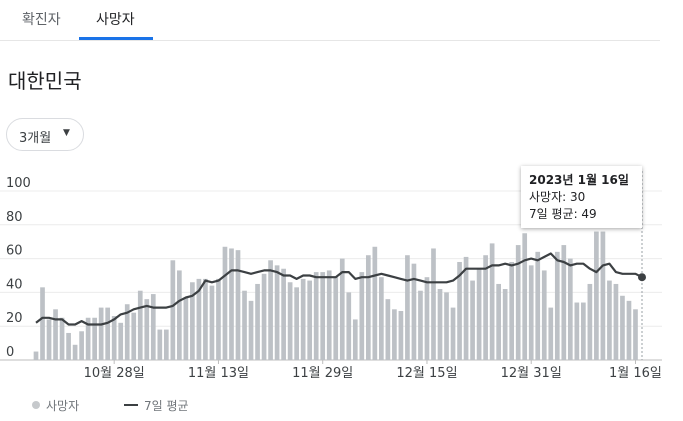 Image resolution: width=683 pixels, height=421 pixels. Describe the element at coordinates (635, 373) in the screenshot. I see `x-tick-label: 1월 16일` at that location.